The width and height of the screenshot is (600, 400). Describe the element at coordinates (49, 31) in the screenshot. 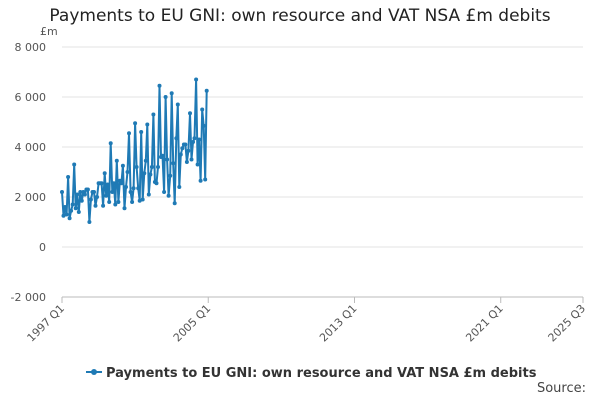

I see `y-axis-unit-label: £m` at that location.